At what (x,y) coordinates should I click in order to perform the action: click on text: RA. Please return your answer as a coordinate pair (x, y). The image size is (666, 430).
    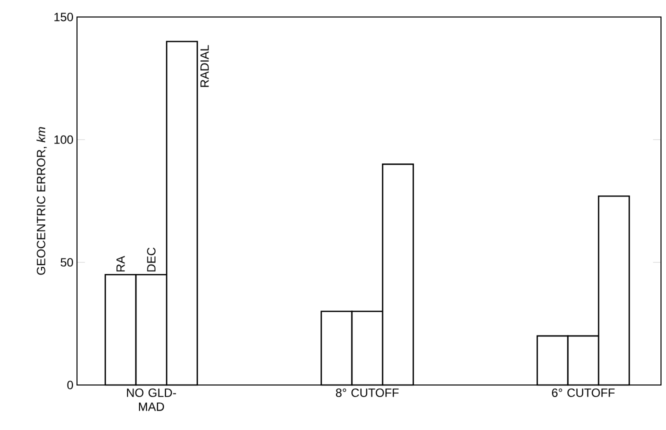
    Looking at the image, I should click on (120, 264).